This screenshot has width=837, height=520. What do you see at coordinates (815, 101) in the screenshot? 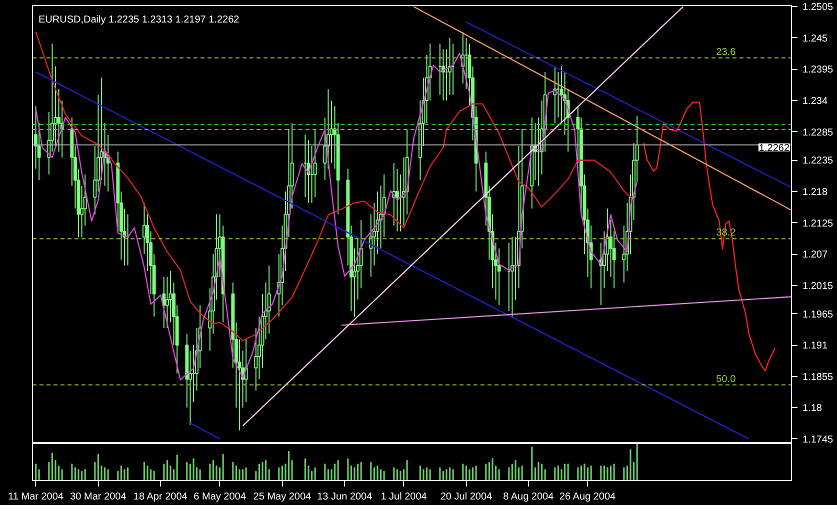
I see `y-tick-label: 1.234` at bounding box center [815, 101].